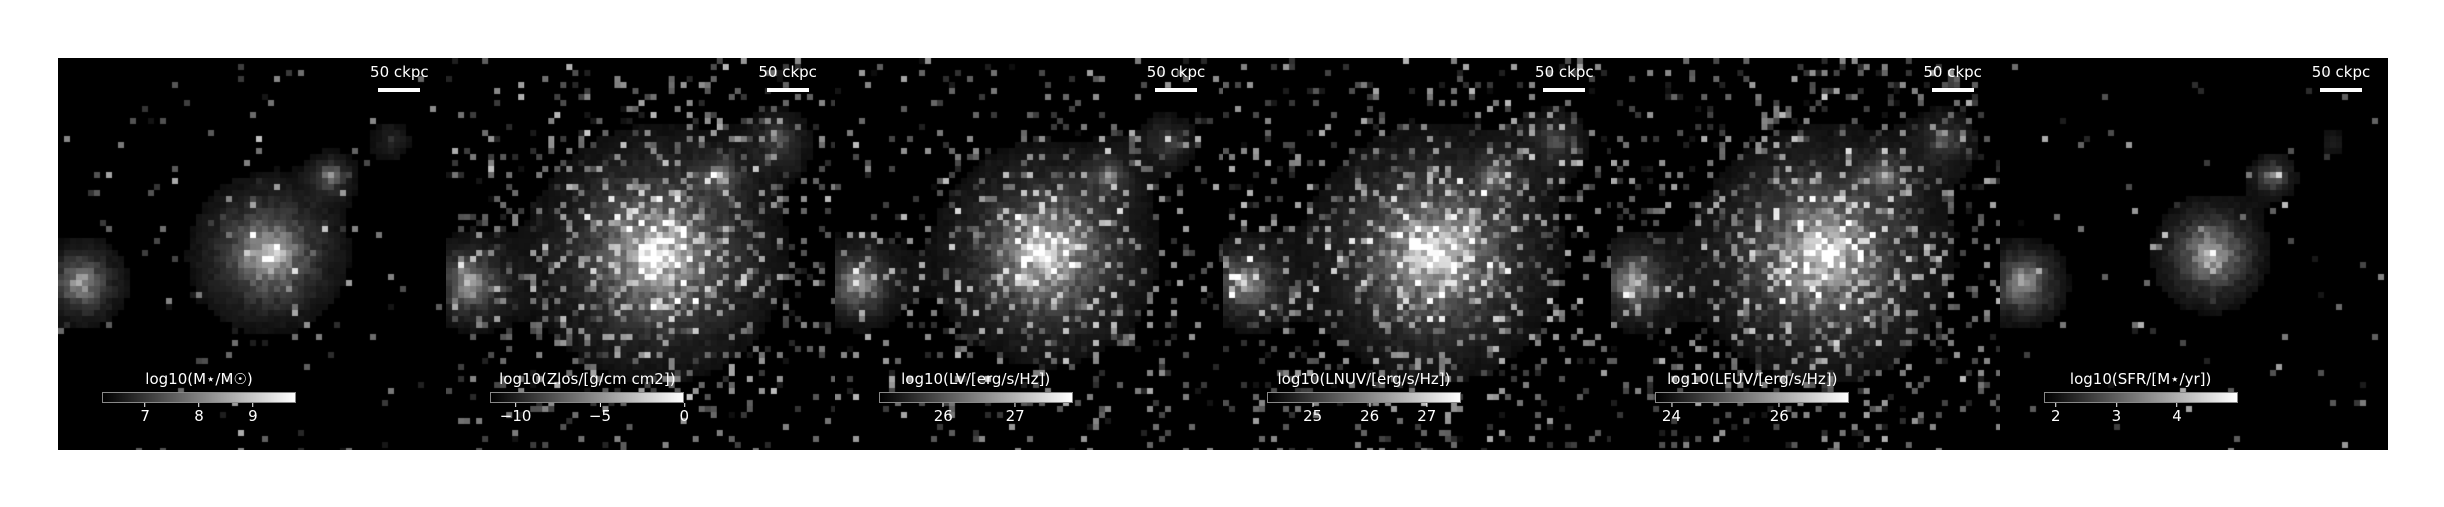 Image resolution: width=2444 pixels, height=507 pixels. I want to click on colorbar: log10(LNUV/[erg/s/Hz]) 25 26 27, so click(1363, 397).